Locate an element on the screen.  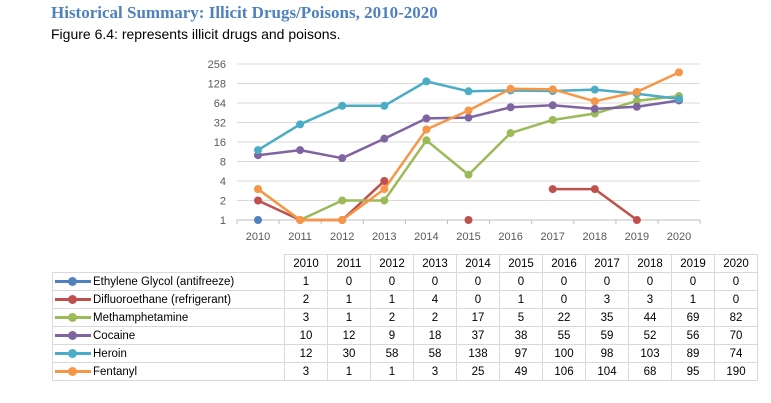
table-cell: 30 is located at coordinates (349, 353).